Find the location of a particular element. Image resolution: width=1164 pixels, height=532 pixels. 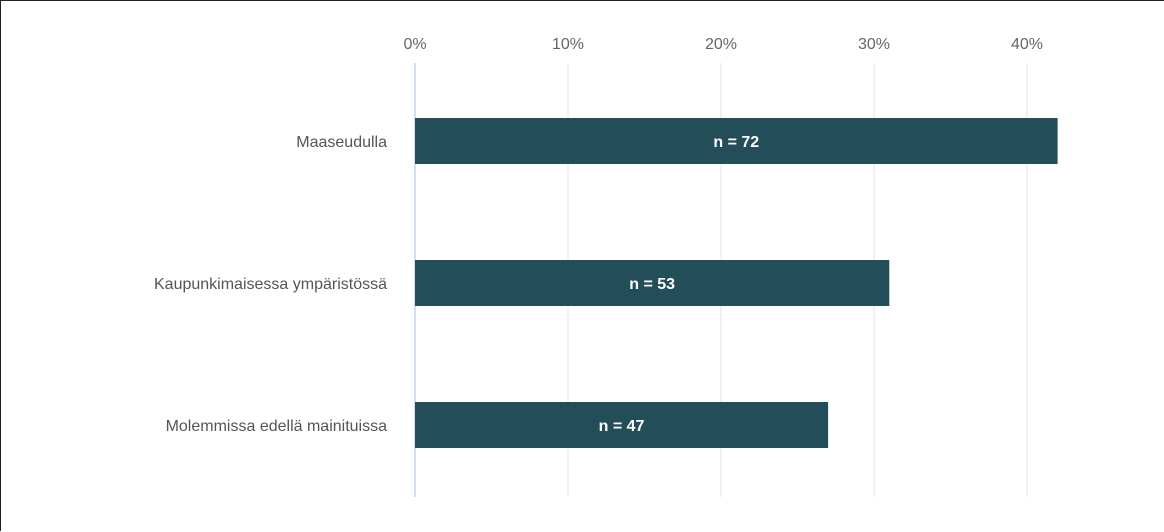

category-label: Kaupunkimaisessa ympäristössä is located at coordinates (270, 284).